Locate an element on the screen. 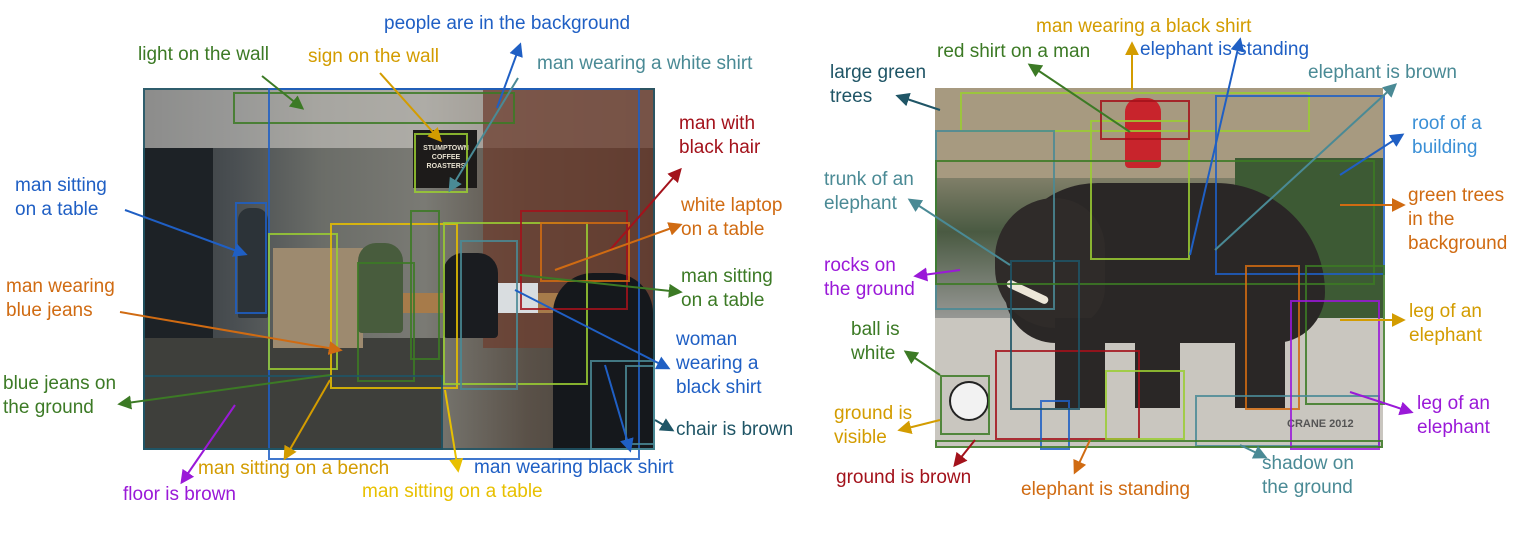  label-large-green-trees: large green trees is located at coordinates (878, 84).